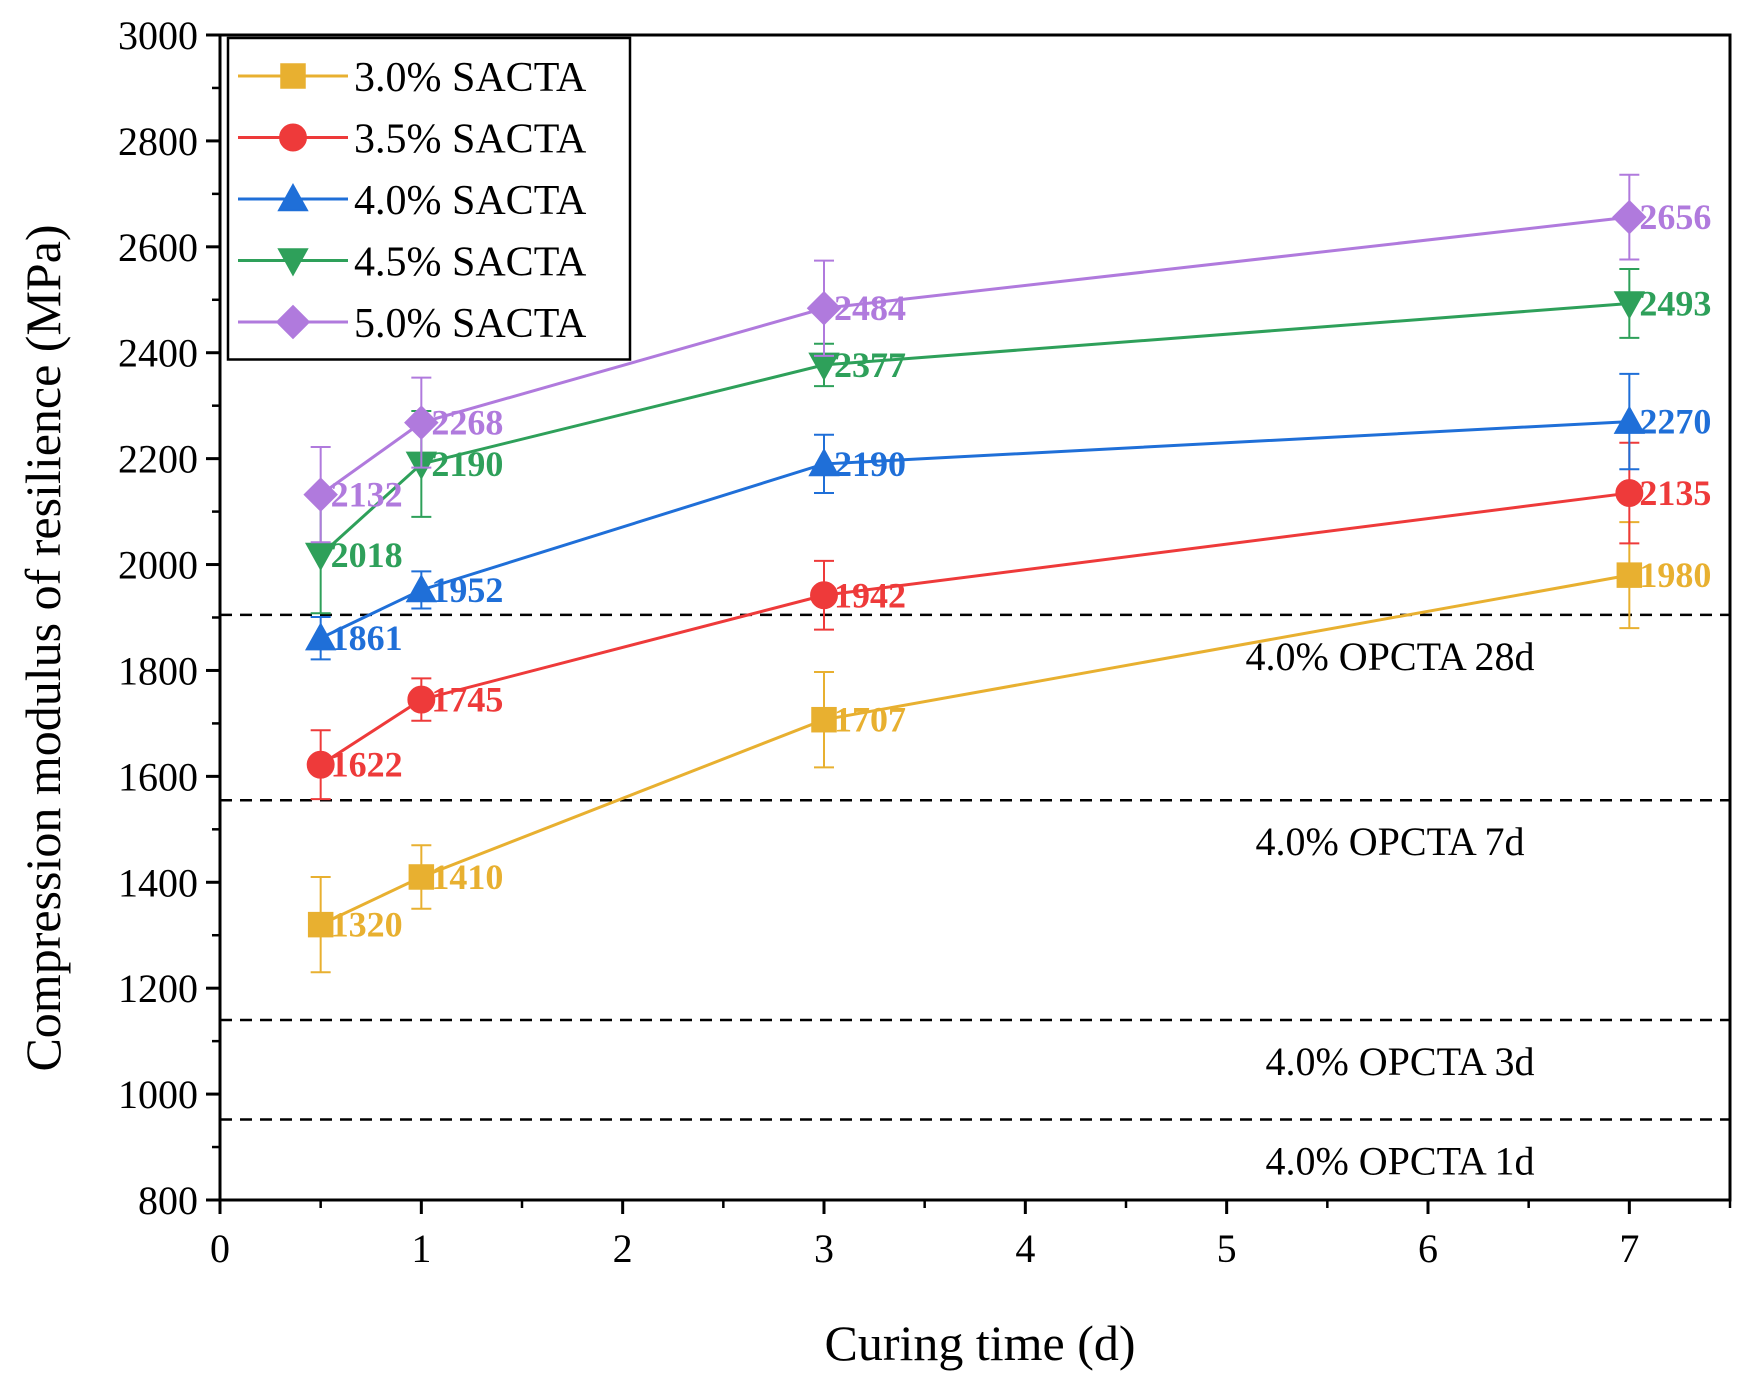 The width and height of the screenshot is (1753, 1385). What do you see at coordinates (1389, 841) in the screenshot?
I see `reference-line-label: 4.0% OPCTA 7d` at bounding box center [1389, 841].